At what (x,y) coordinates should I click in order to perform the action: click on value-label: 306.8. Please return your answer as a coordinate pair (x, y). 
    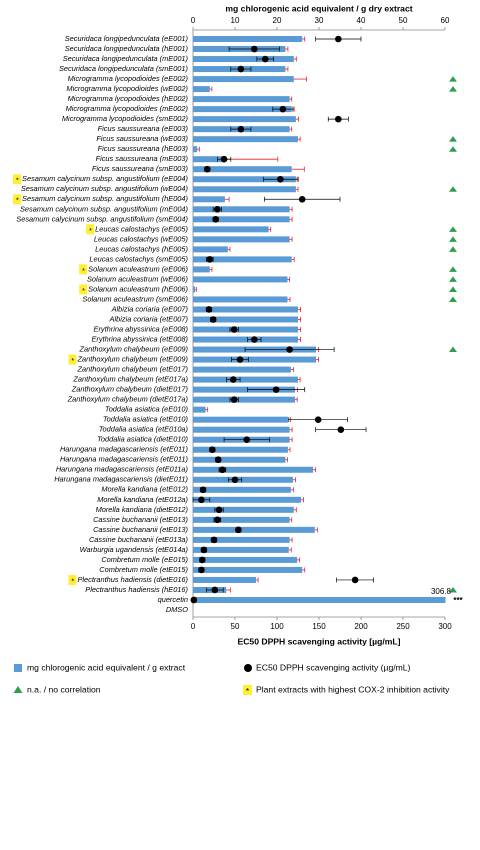
    Looking at the image, I should click on (441, 591).